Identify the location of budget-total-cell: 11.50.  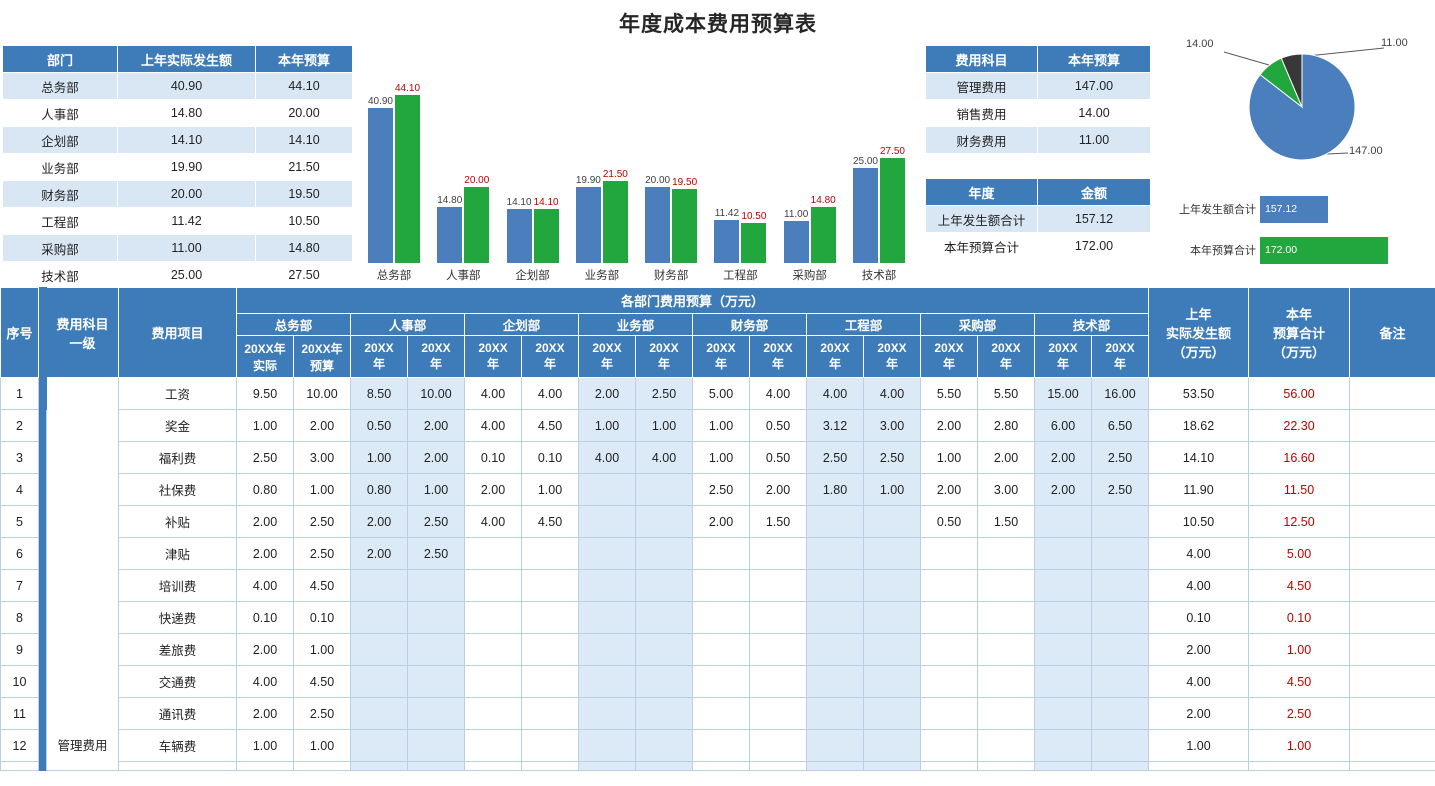
(1299, 489).